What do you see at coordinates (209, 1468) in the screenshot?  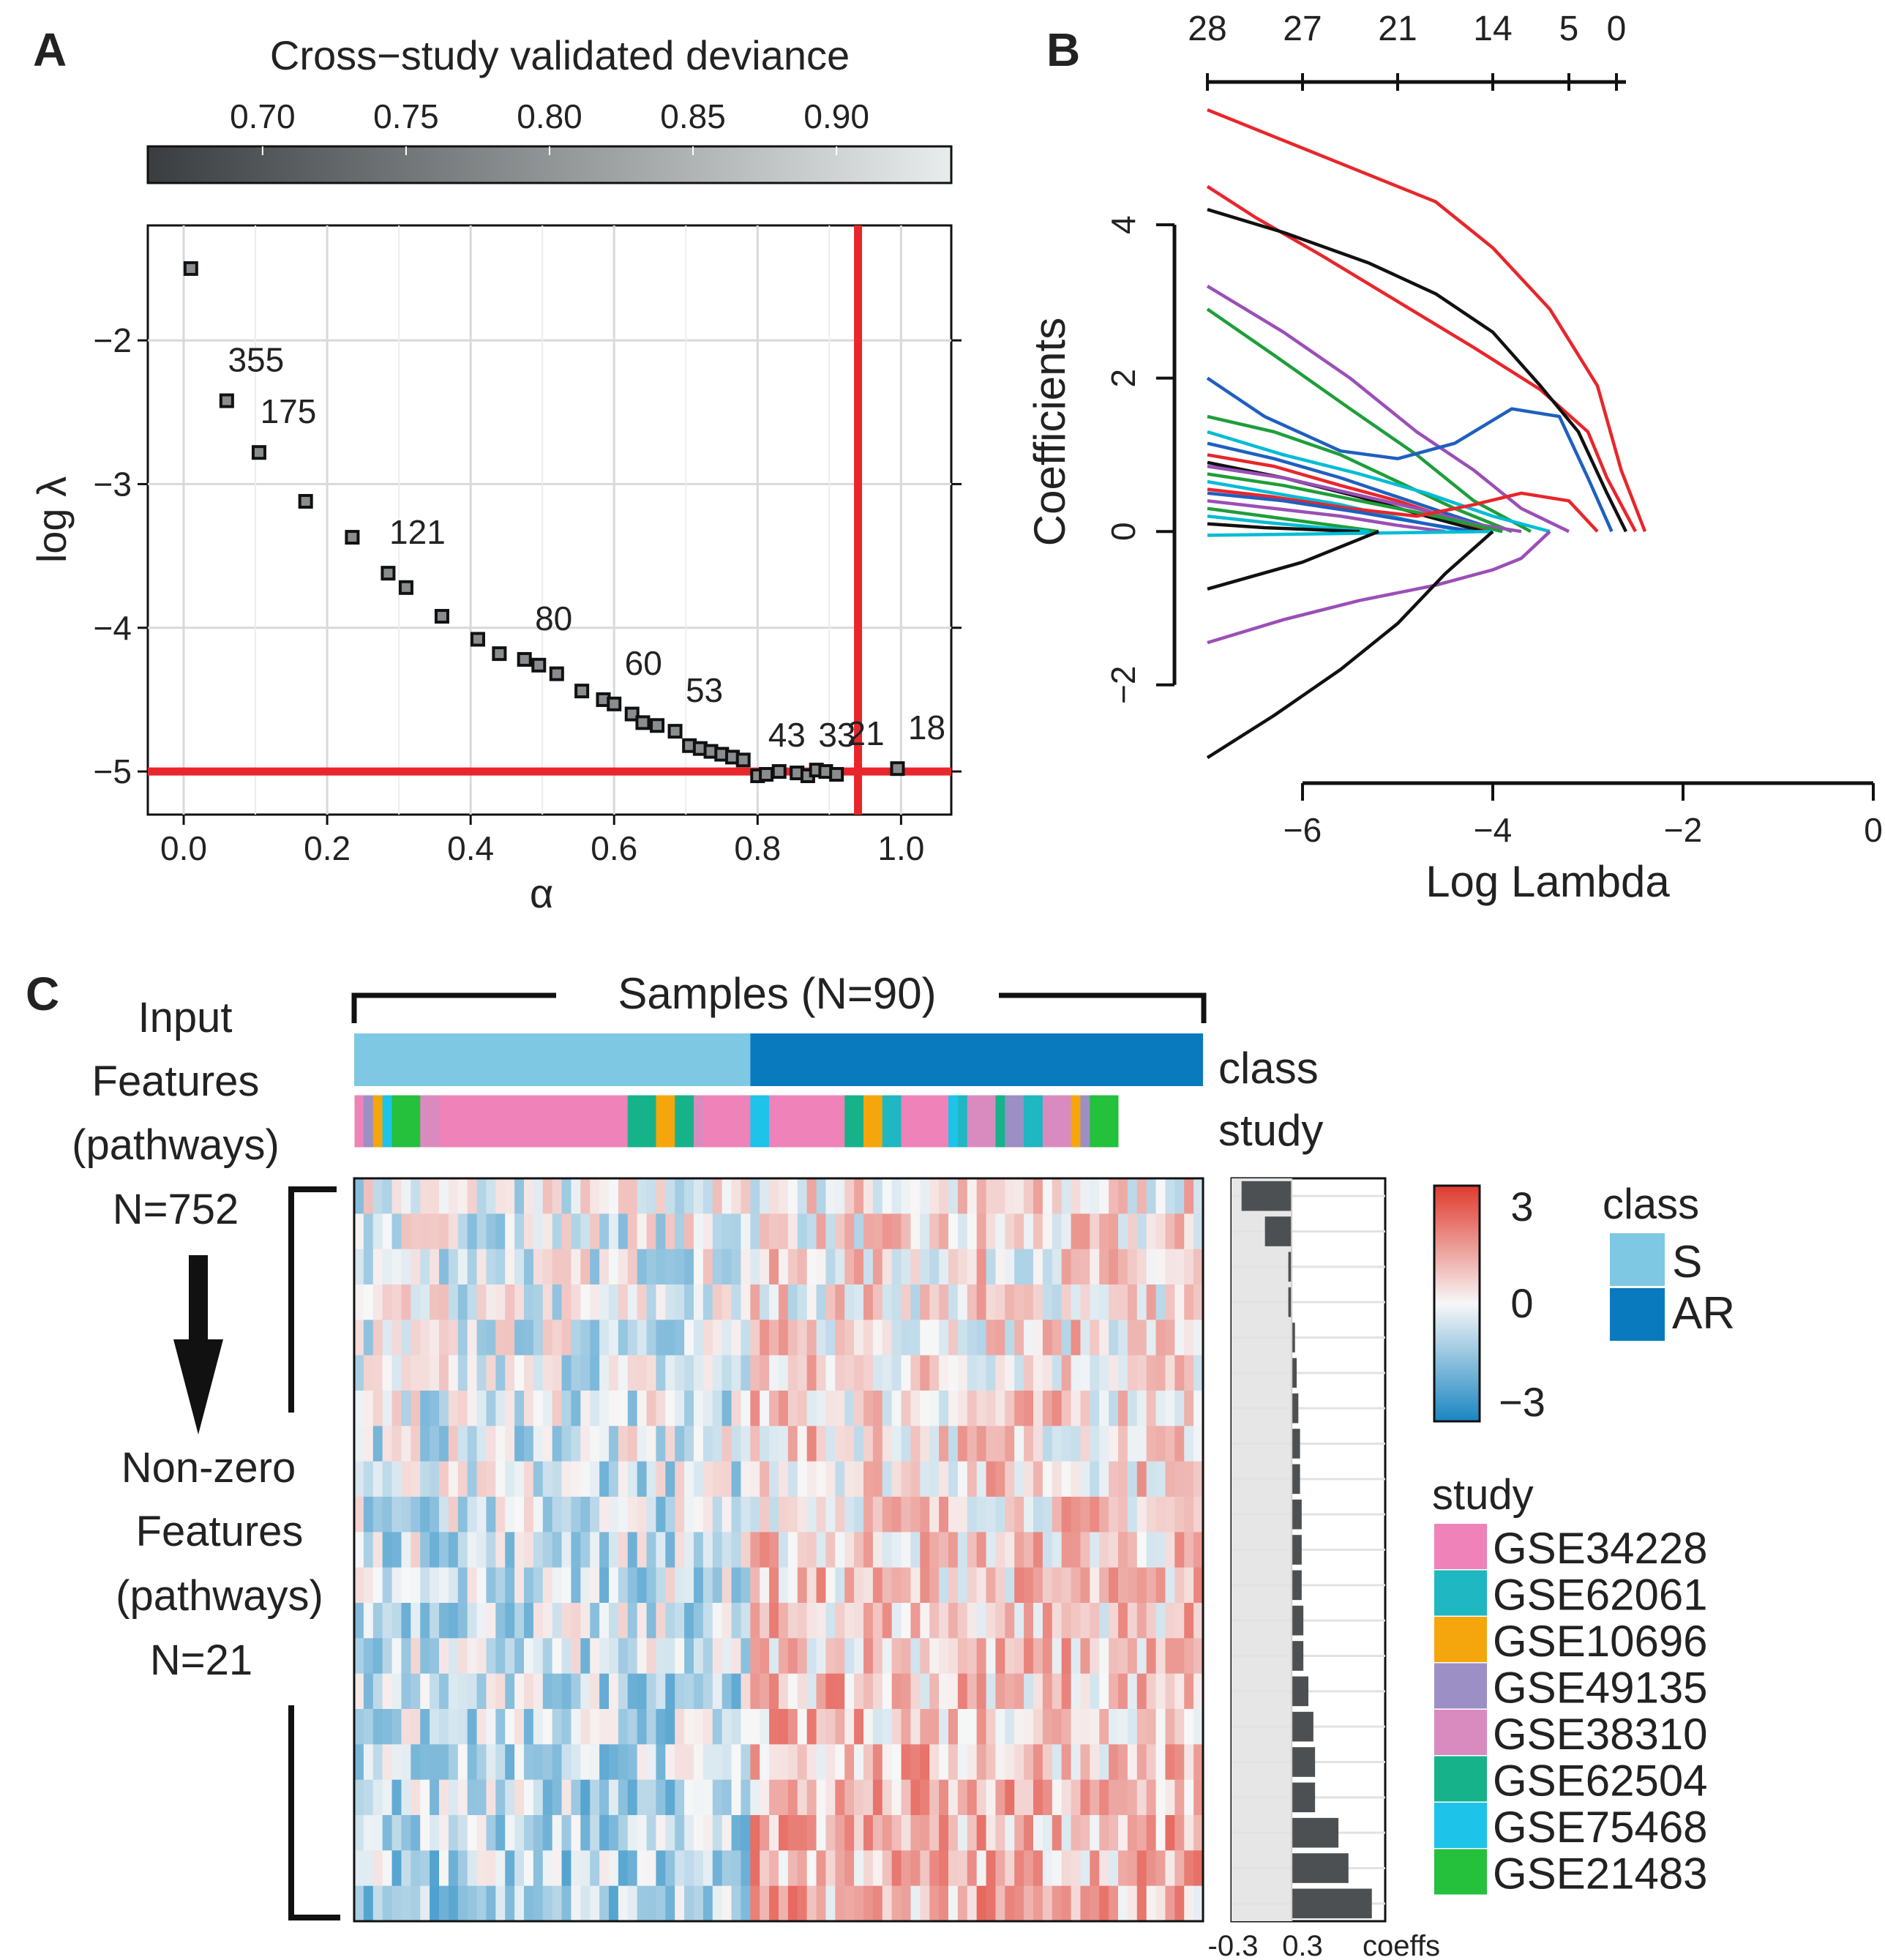 I see `output-text-1: Non-zero` at bounding box center [209, 1468].